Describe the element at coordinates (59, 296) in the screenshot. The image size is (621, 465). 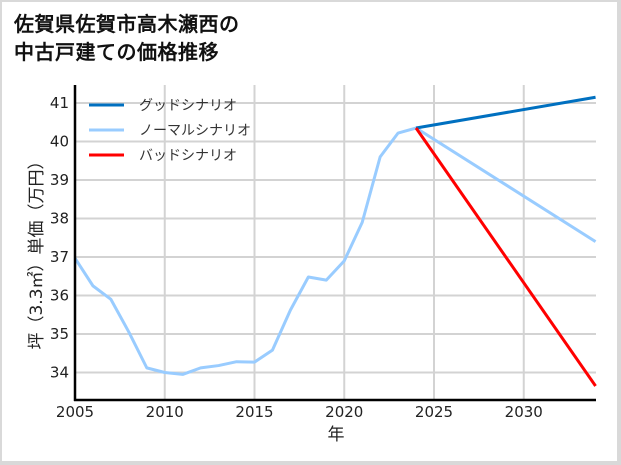
I see `y-tick-label: 36` at that location.